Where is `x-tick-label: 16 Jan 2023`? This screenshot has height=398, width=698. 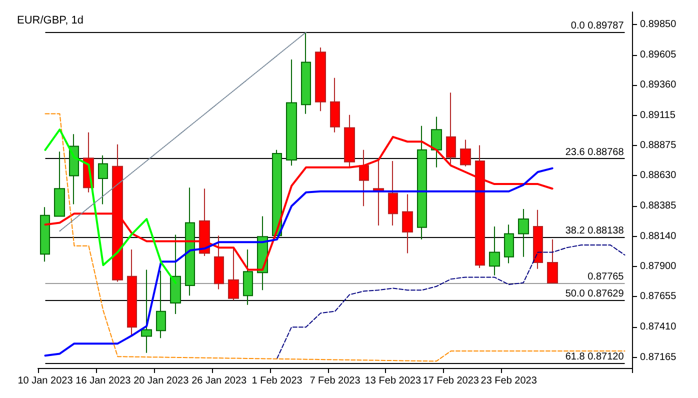
x-tick-label: 16 Jan 2023 is located at coordinates (104, 381).